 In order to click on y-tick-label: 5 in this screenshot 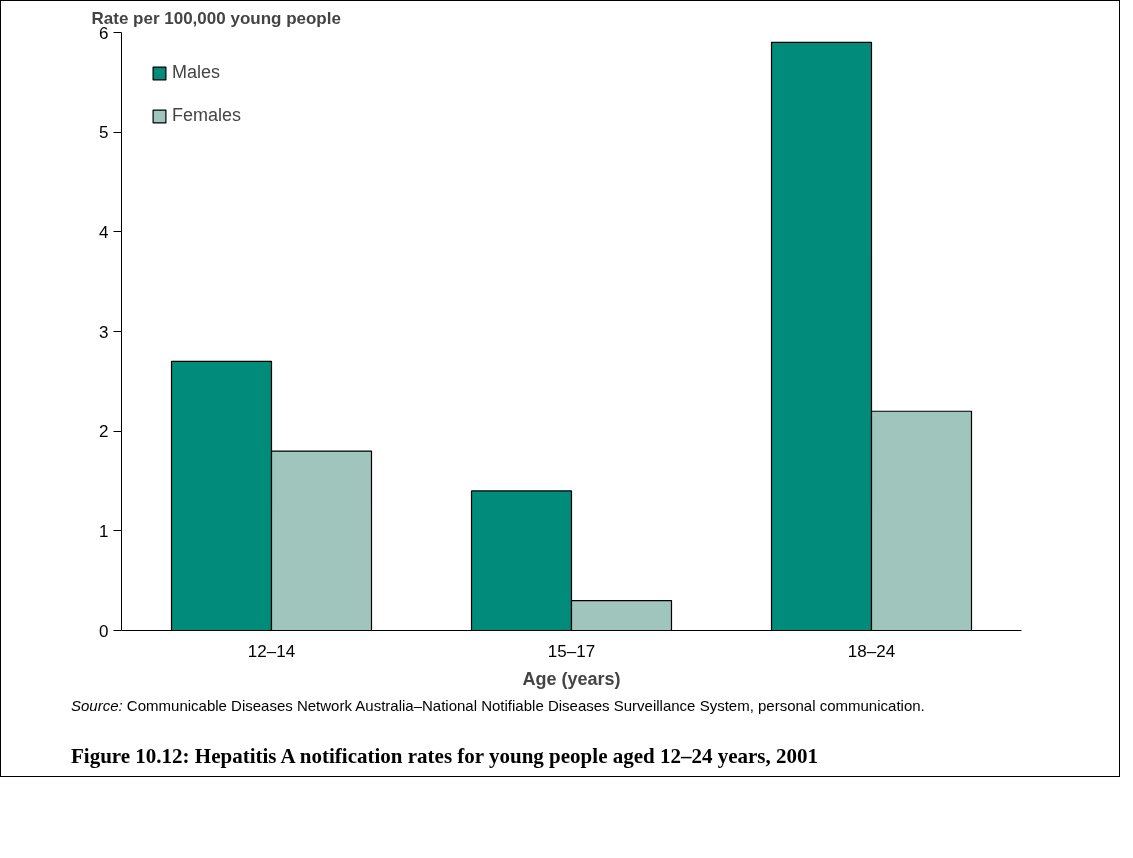, I will do `click(104, 133)`.